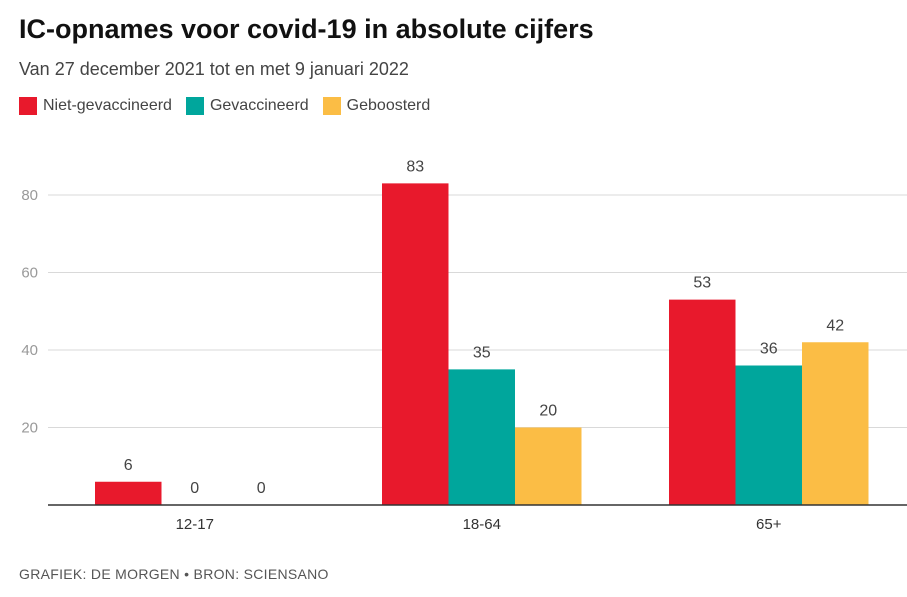 This screenshot has width=907, height=597. Describe the element at coordinates (482, 524) in the screenshot. I see `x-category-label: 18-64` at that location.